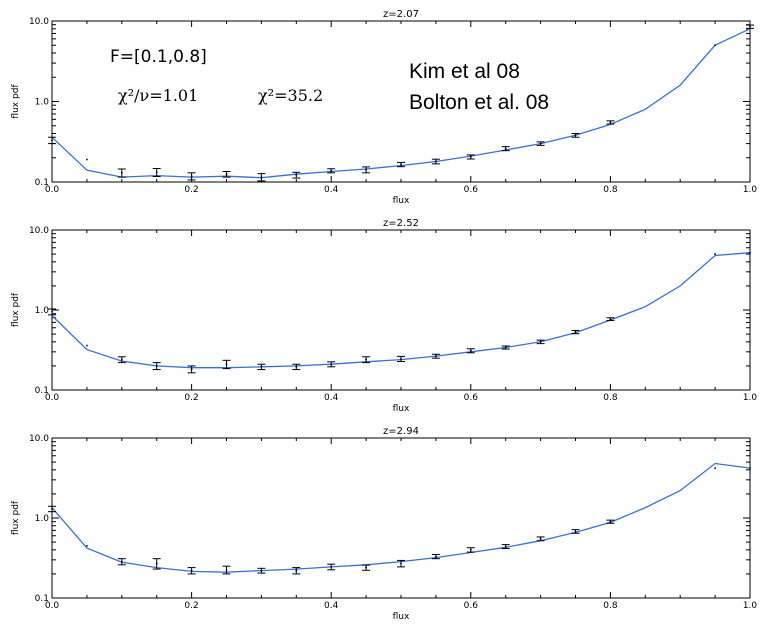  What do you see at coordinates (298, 95) in the screenshot?
I see `chi-value: =35.2` at bounding box center [298, 95].